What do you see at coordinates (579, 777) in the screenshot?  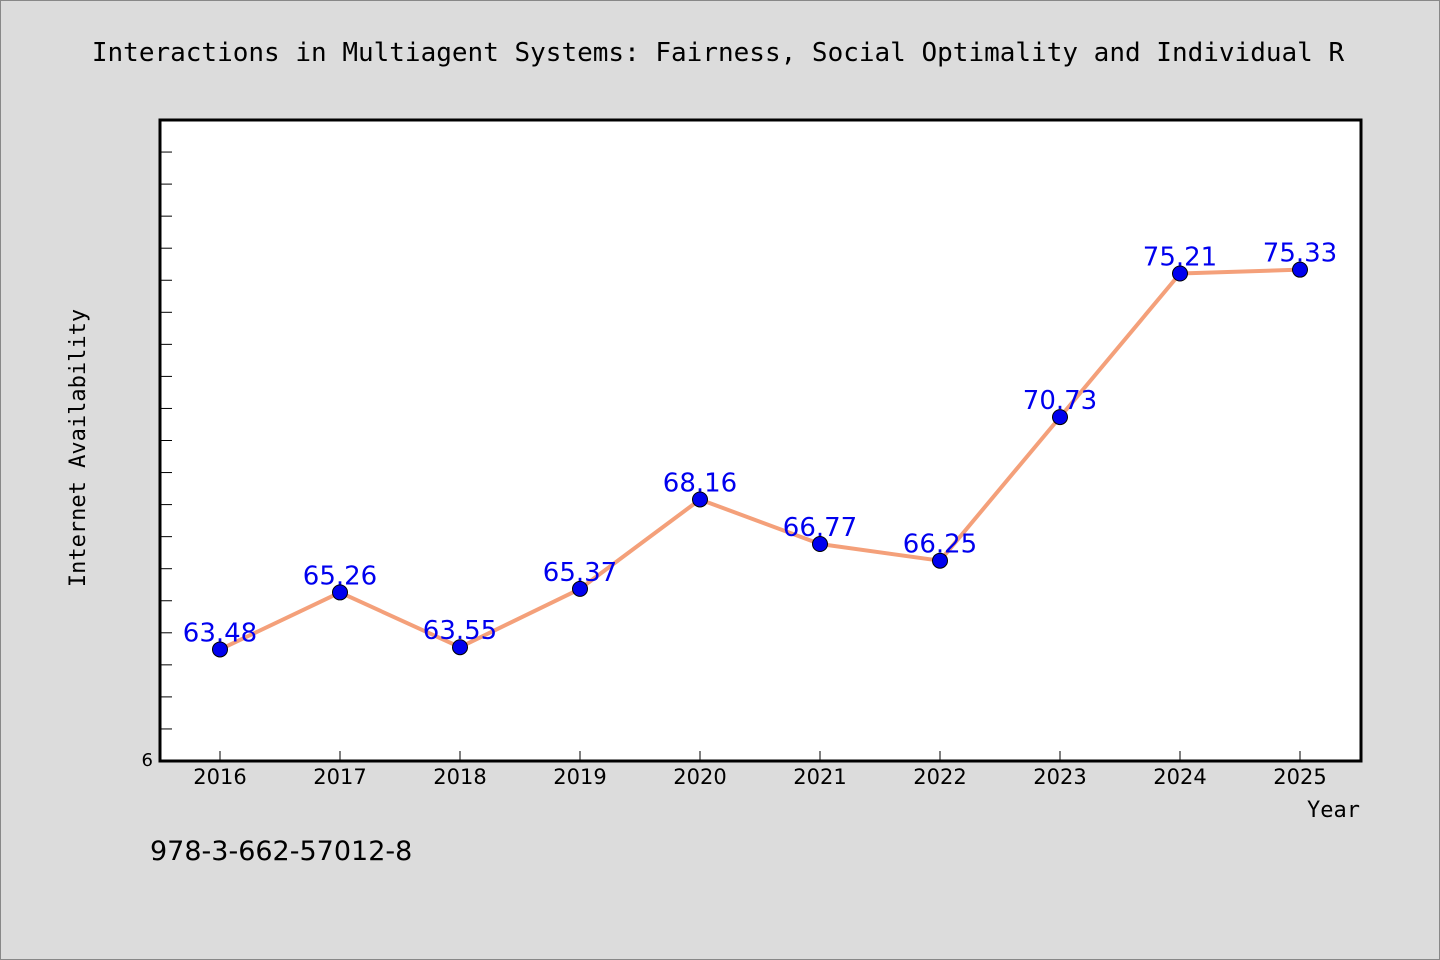 I see `x-tick-label: 2019` at bounding box center [579, 777].